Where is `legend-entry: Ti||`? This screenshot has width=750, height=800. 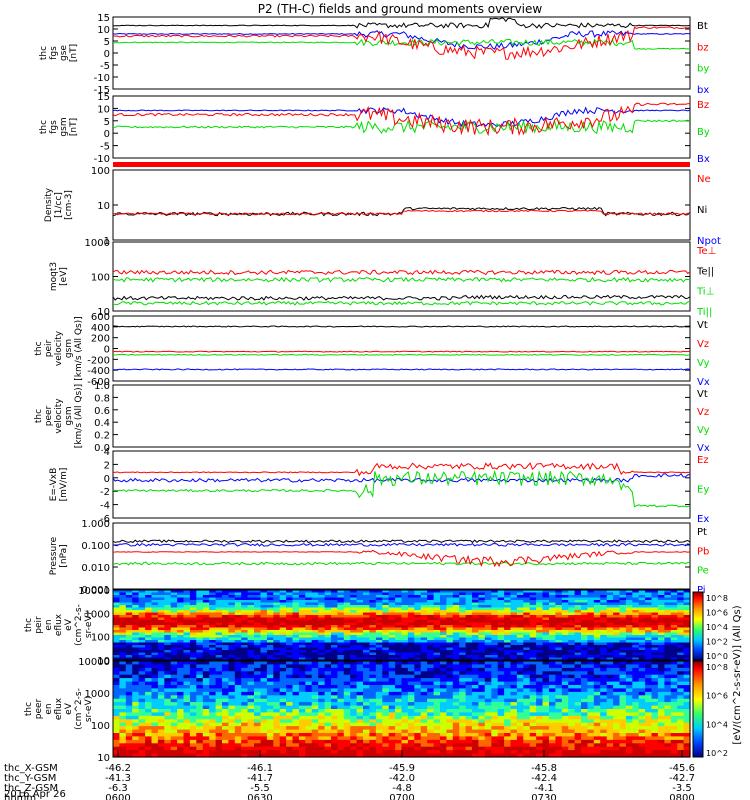 legend-entry: Ti|| is located at coordinates (704, 312).